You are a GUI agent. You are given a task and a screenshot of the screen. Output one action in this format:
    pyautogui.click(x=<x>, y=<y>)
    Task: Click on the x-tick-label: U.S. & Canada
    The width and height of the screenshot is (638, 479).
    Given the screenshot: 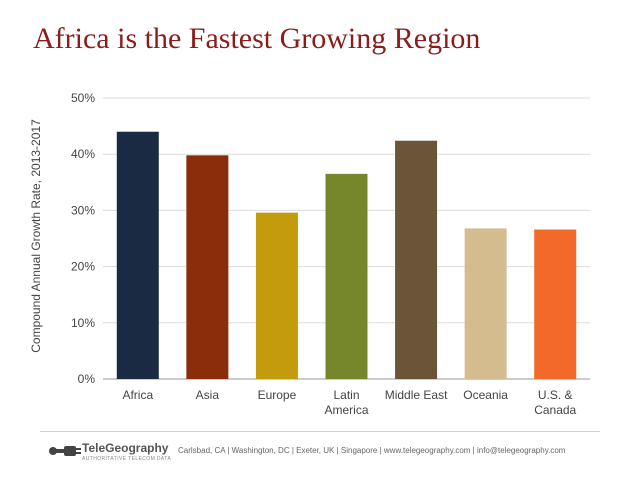 What is the action you would take?
    pyautogui.click(x=555, y=402)
    